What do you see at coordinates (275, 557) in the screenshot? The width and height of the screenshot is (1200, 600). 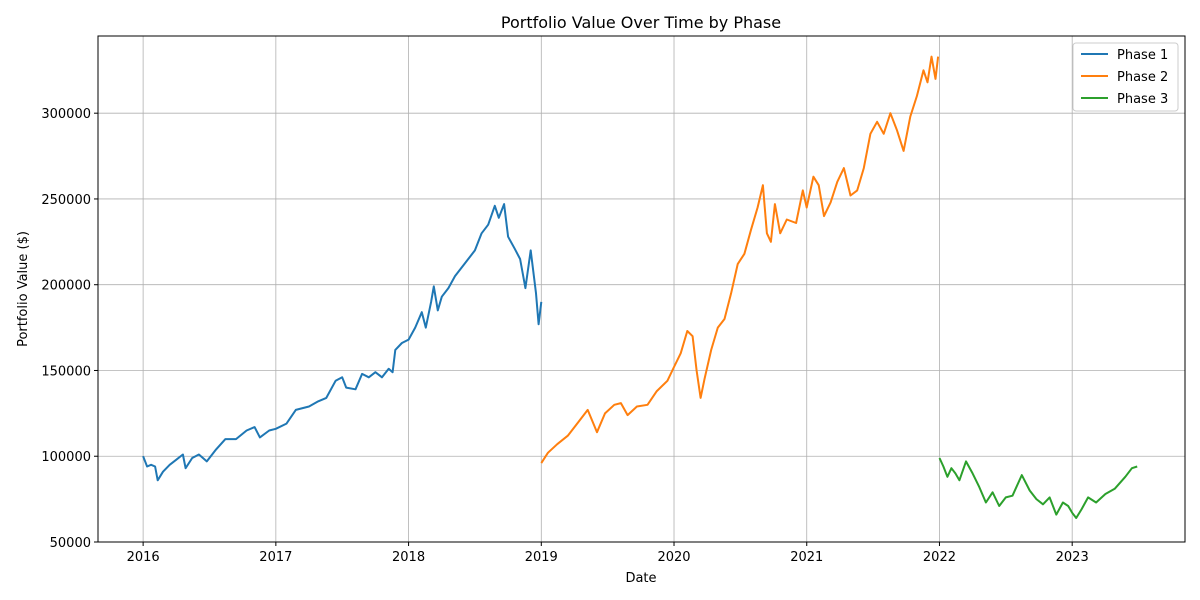 I see `x-tick-label: 2017` at bounding box center [275, 557].